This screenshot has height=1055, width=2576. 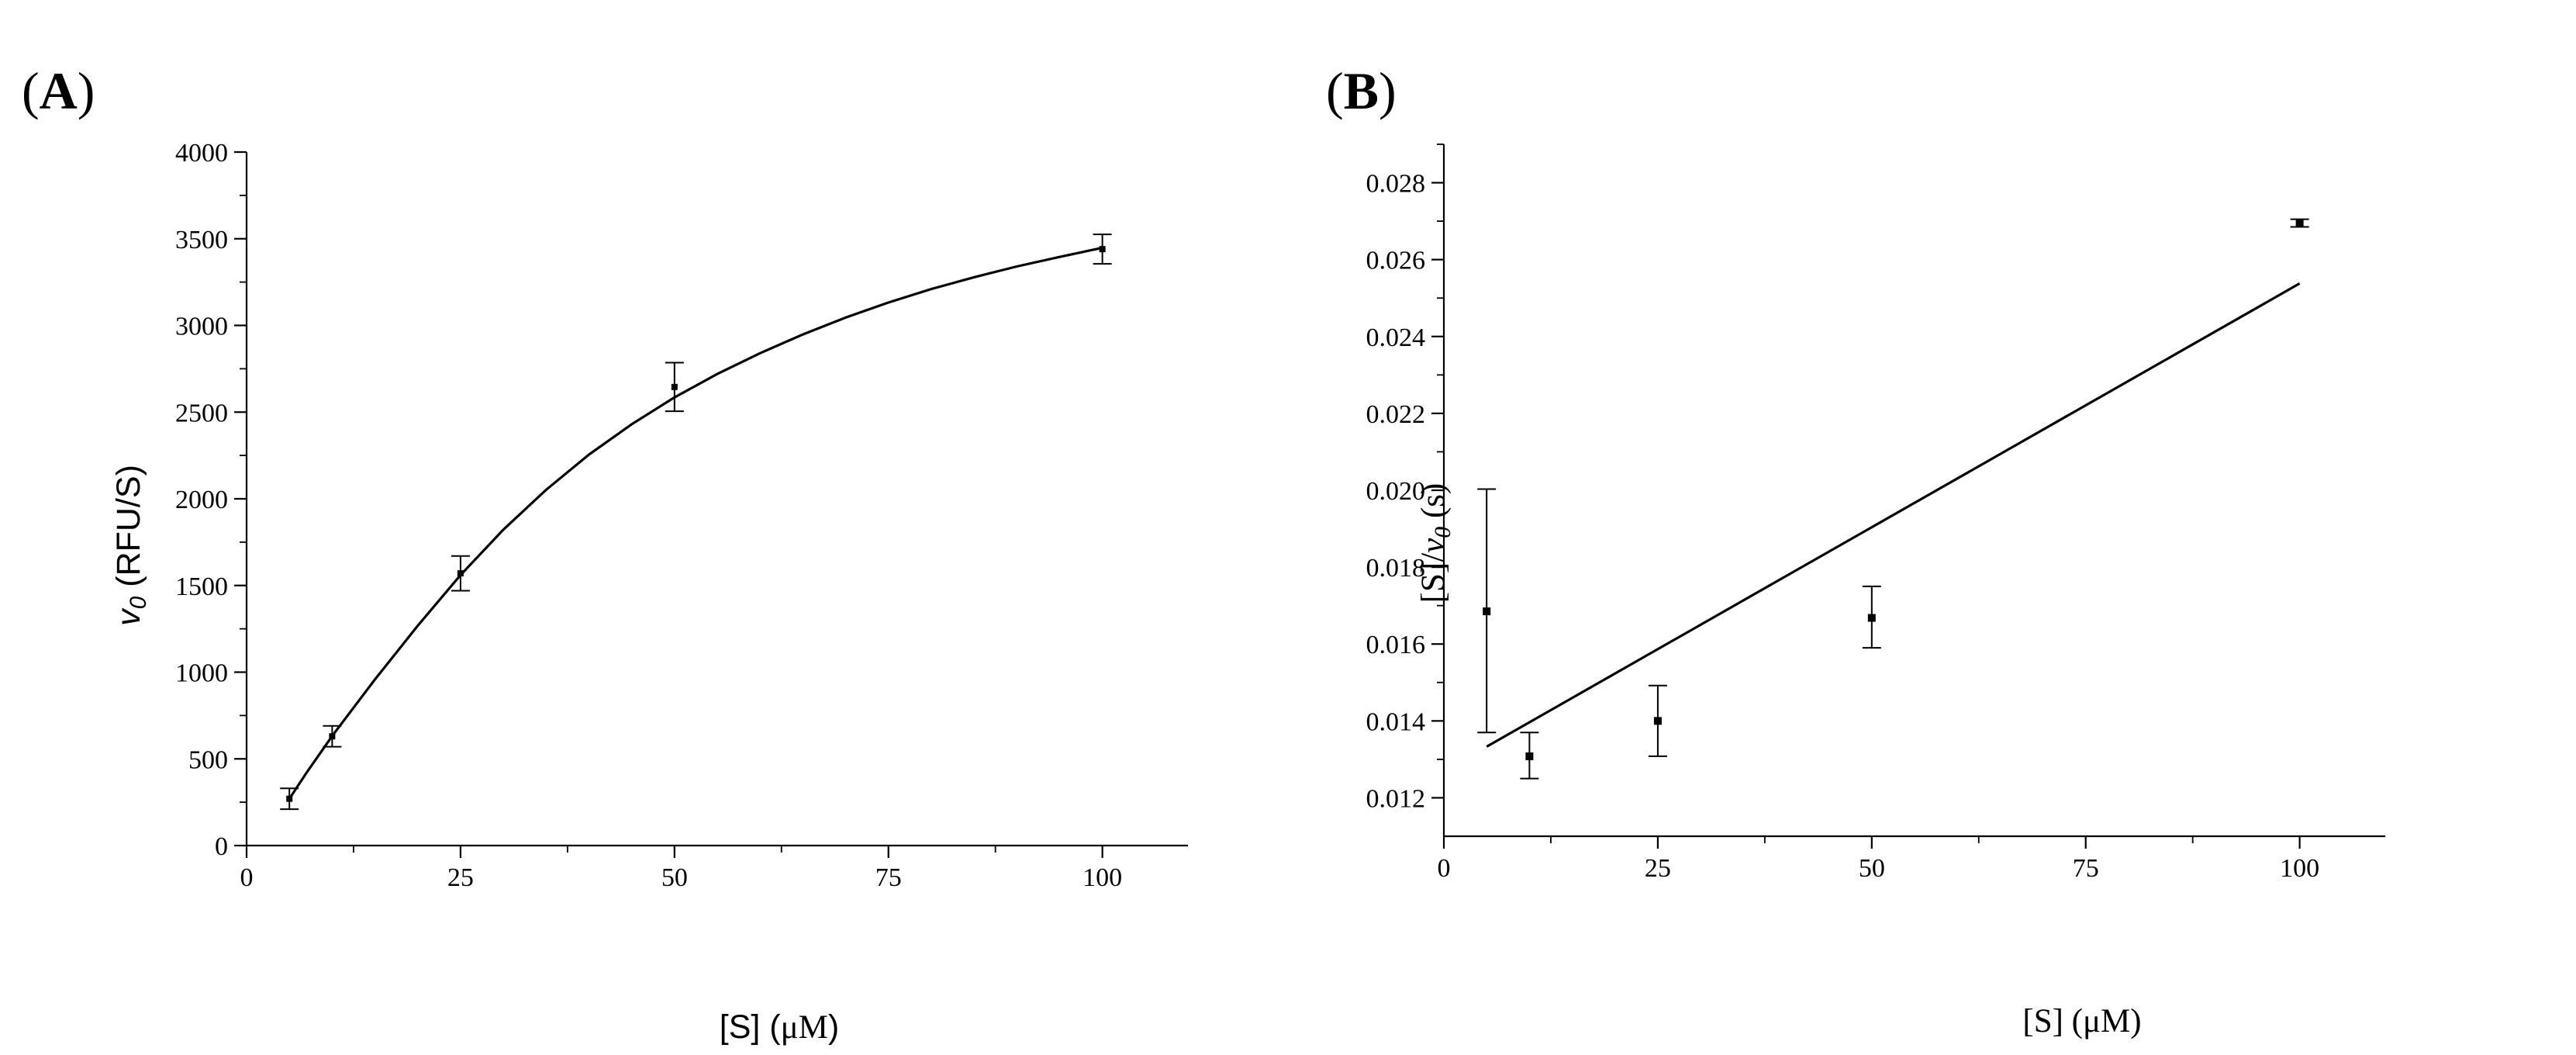 What do you see at coordinates (208, 759) in the screenshot?
I see `y-tick-label: 500` at bounding box center [208, 759].